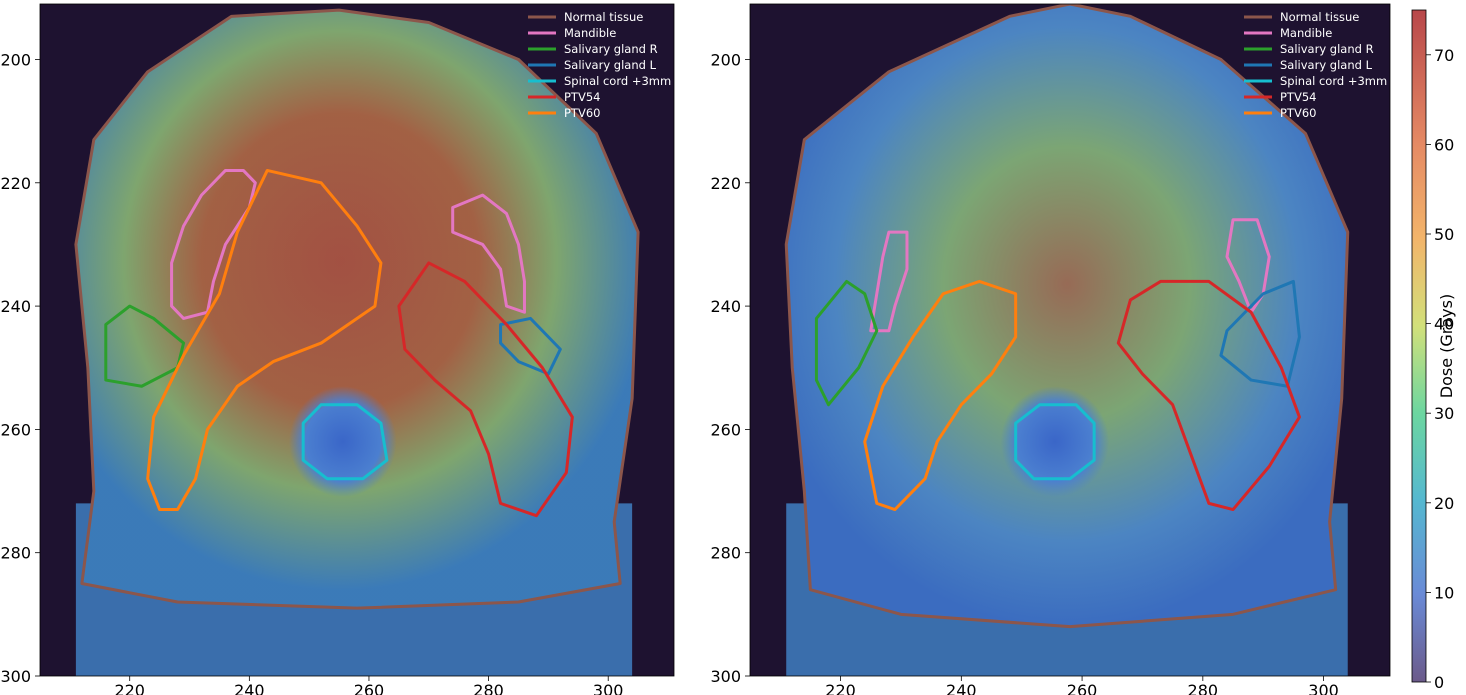 Image resolution: width=1466 pixels, height=695 pixels. What do you see at coordinates (1444, 592) in the screenshot?
I see `colorbar-tick-label: 10` at bounding box center [1444, 592].